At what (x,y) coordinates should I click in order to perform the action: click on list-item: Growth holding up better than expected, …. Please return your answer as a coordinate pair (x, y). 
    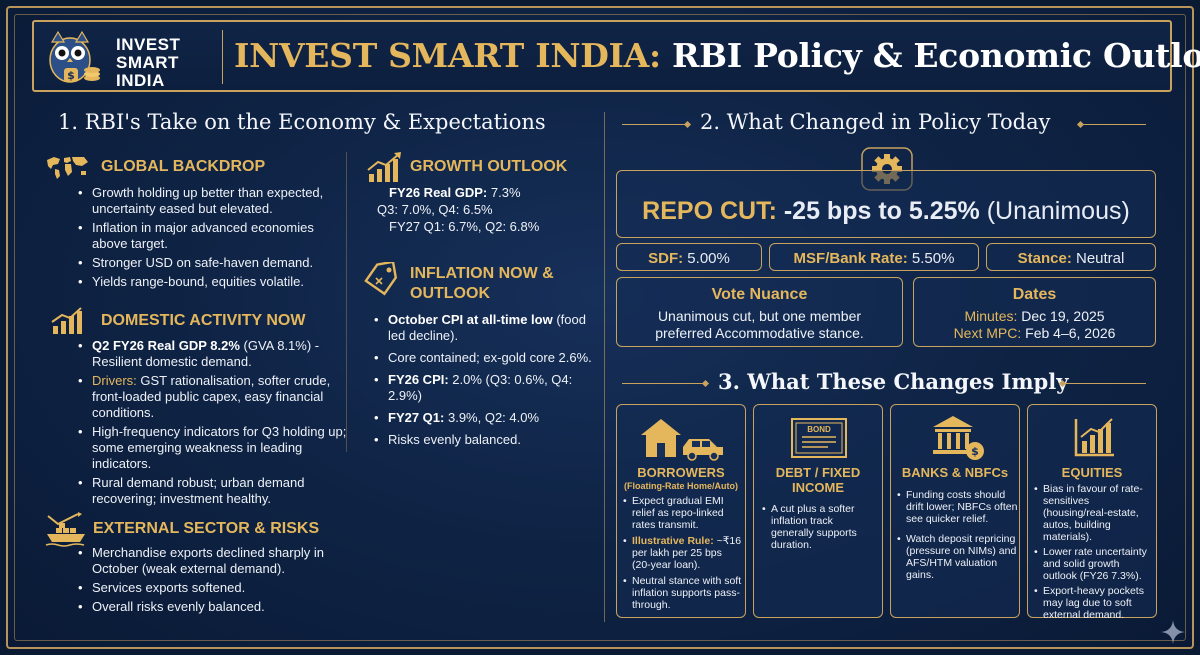
    Looking at the image, I should click on (211, 201).